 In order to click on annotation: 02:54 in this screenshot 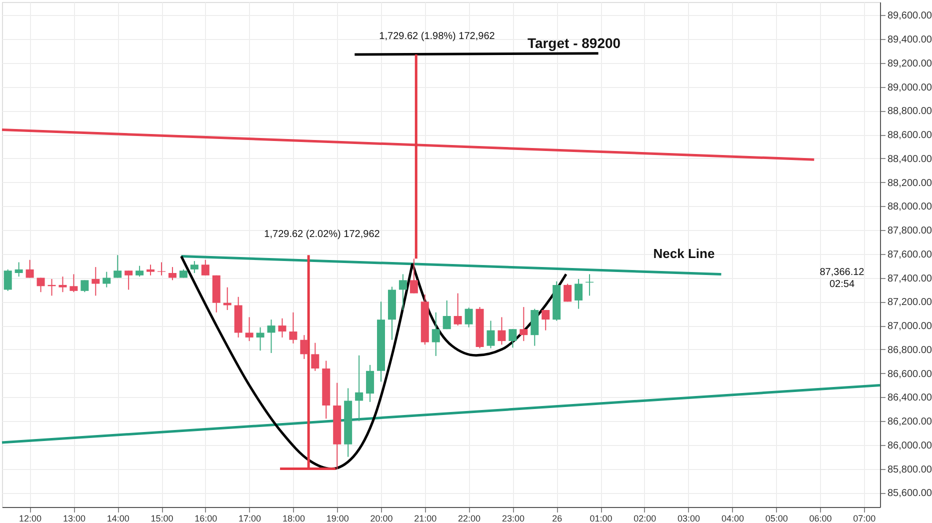, I will do `click(842, 284)`.